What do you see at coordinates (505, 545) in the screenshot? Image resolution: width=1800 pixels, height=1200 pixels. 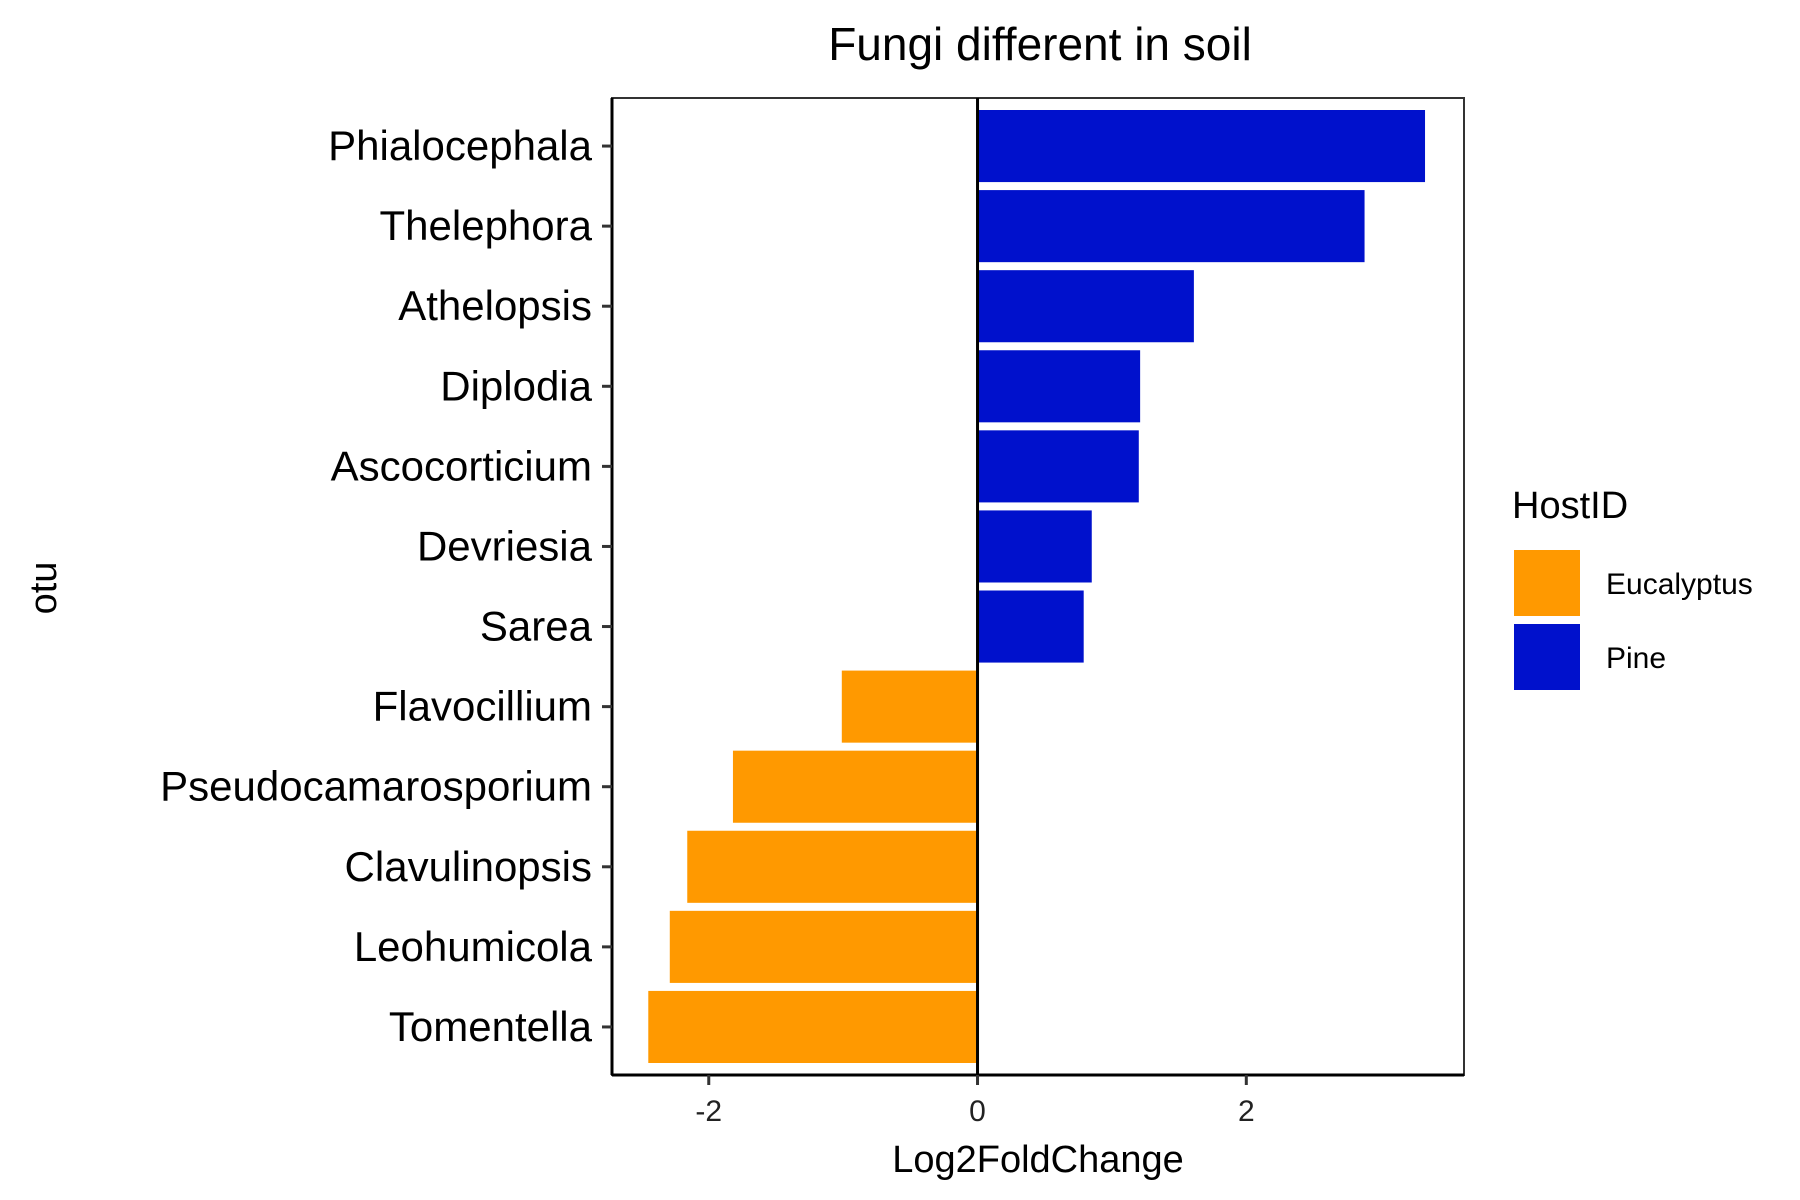 I see `y-tick-label: Devriesia` at bounding box center [505, 545].